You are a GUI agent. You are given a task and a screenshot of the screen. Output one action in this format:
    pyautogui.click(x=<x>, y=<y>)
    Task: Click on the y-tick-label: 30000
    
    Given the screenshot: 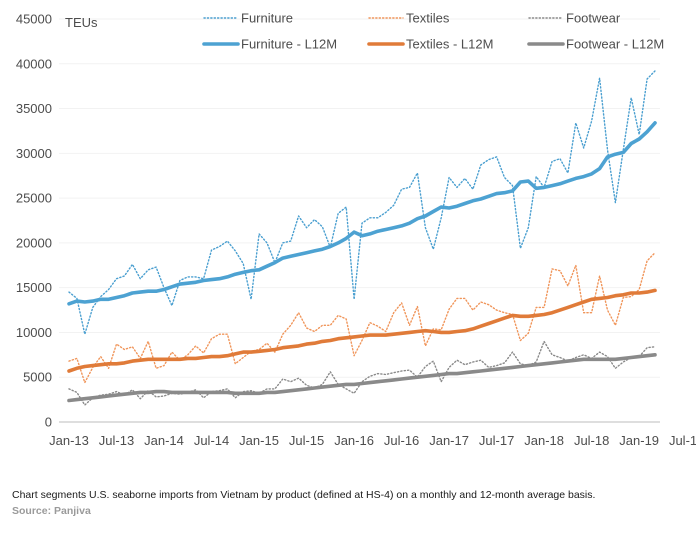 What is the action you would take?
    pyautogui.click(x=34, y=153)
    